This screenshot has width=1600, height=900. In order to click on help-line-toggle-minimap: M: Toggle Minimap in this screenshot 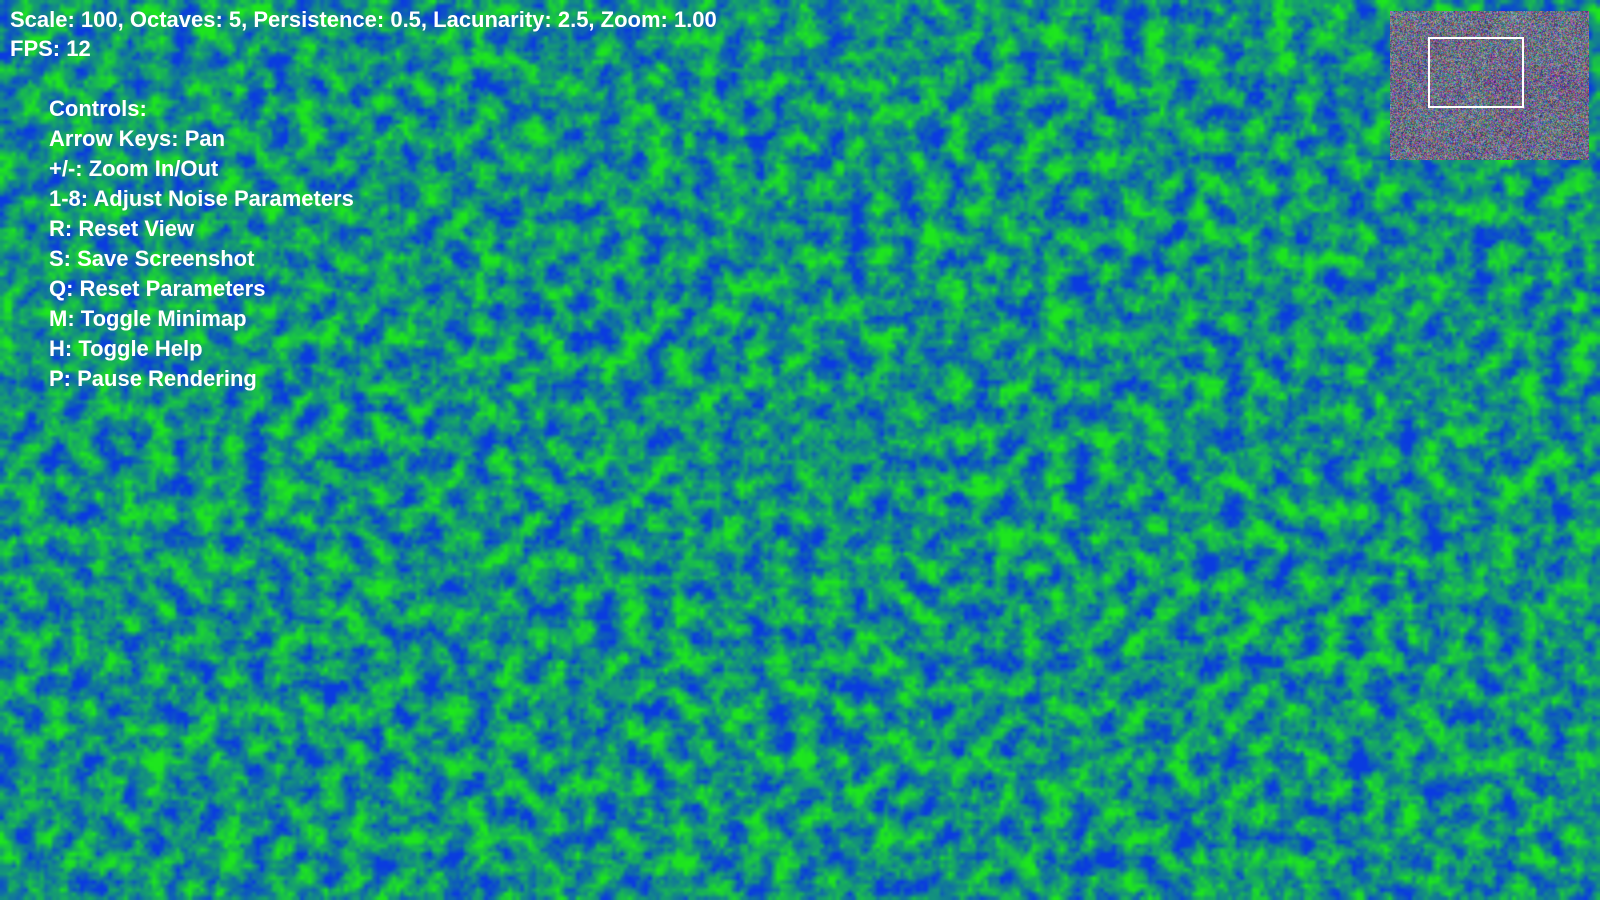, I will do `click(201, 319)`.